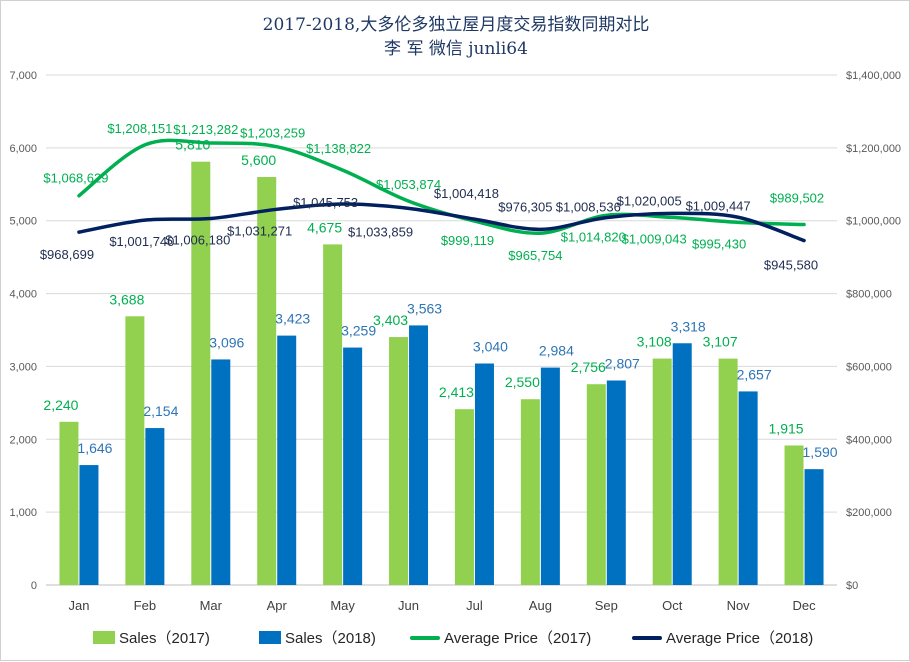 This screenshot has height=662, width=910. Describe the element at coordinates (456, 392) in the screenshot. I see `data-label-sales-2017: 2,413` at that location.